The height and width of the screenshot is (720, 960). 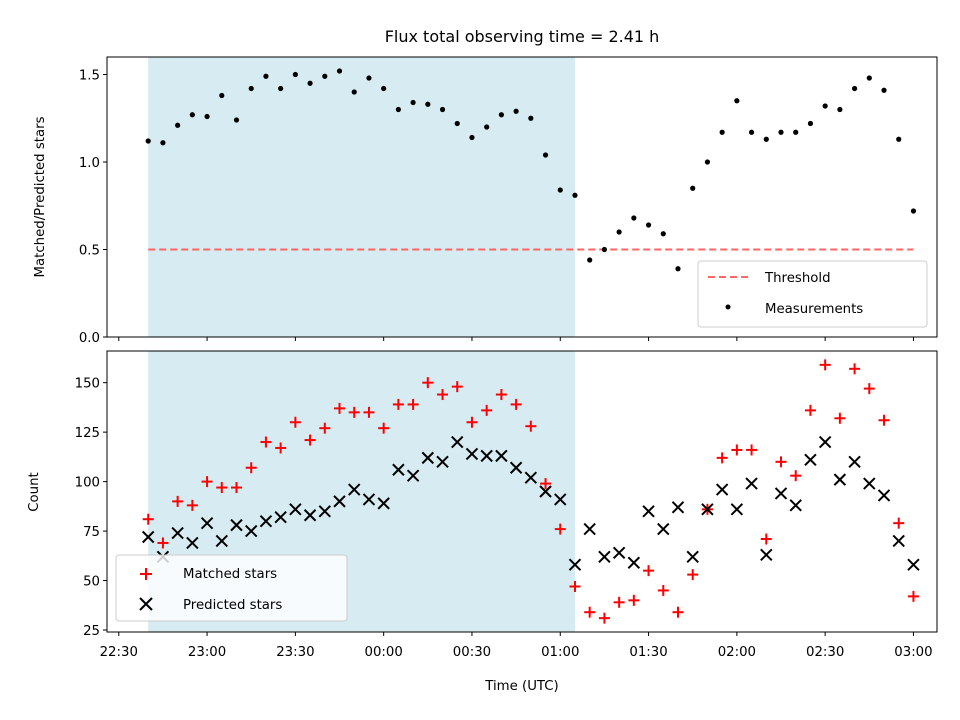 I want to click on top-y-tick-label: 0.5, so click(x=89, y=251).